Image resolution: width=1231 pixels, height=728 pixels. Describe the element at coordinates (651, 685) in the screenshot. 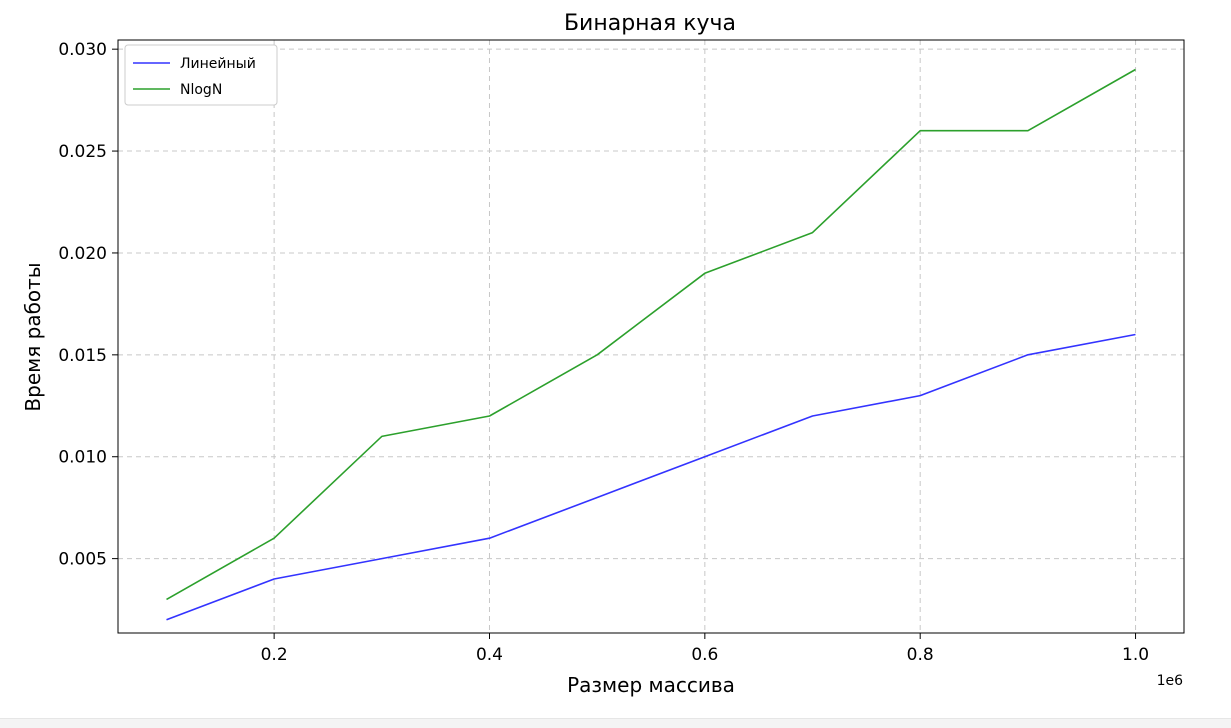

I see `x-axis-label: Размер массива` at that location.